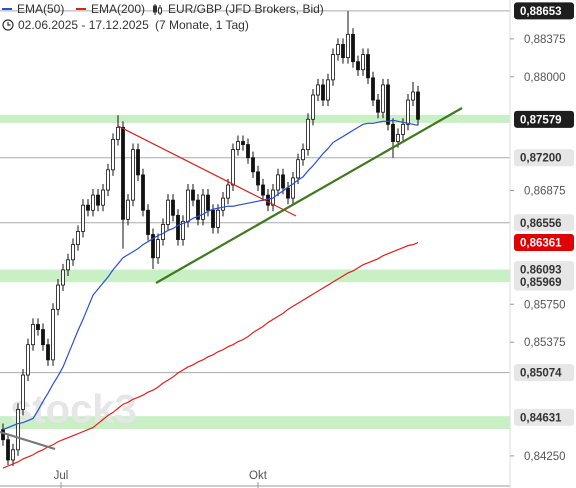  I want to click on trend-line-red, so click(207, 171).